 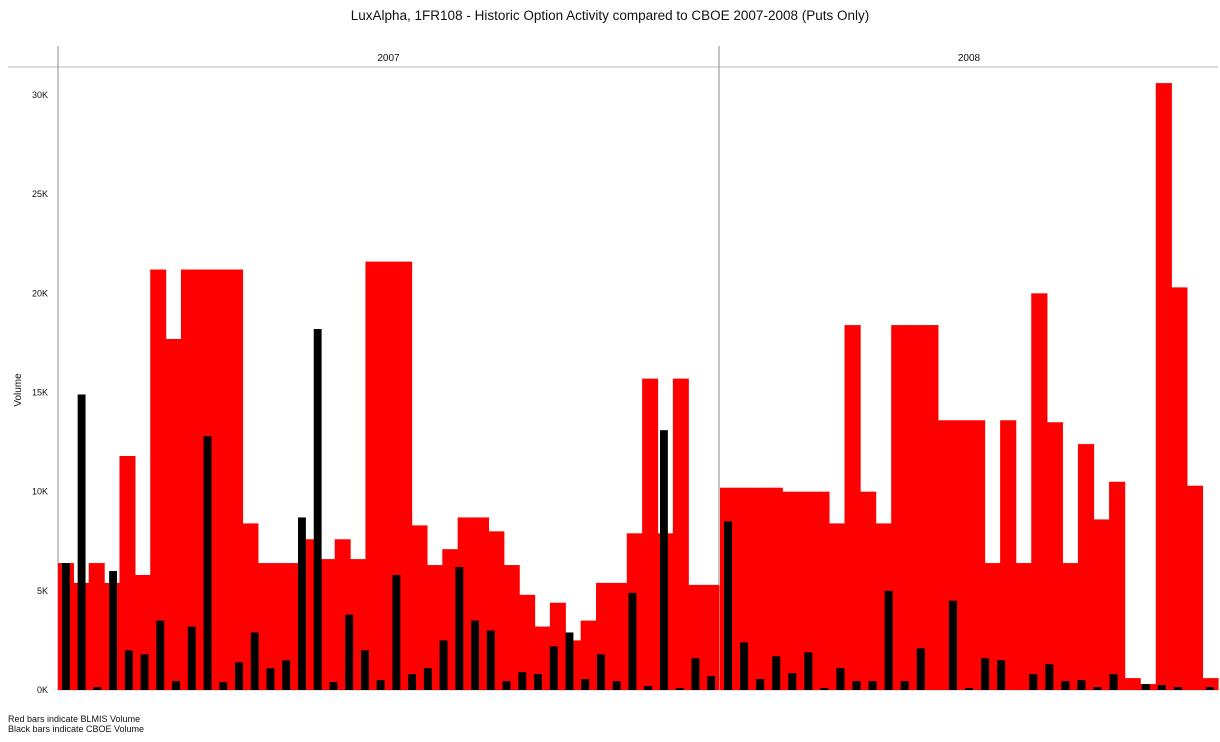 I want to click on legend-note-cboe: Black bars indicate CBOE Volume, so click(x=76, y=729).